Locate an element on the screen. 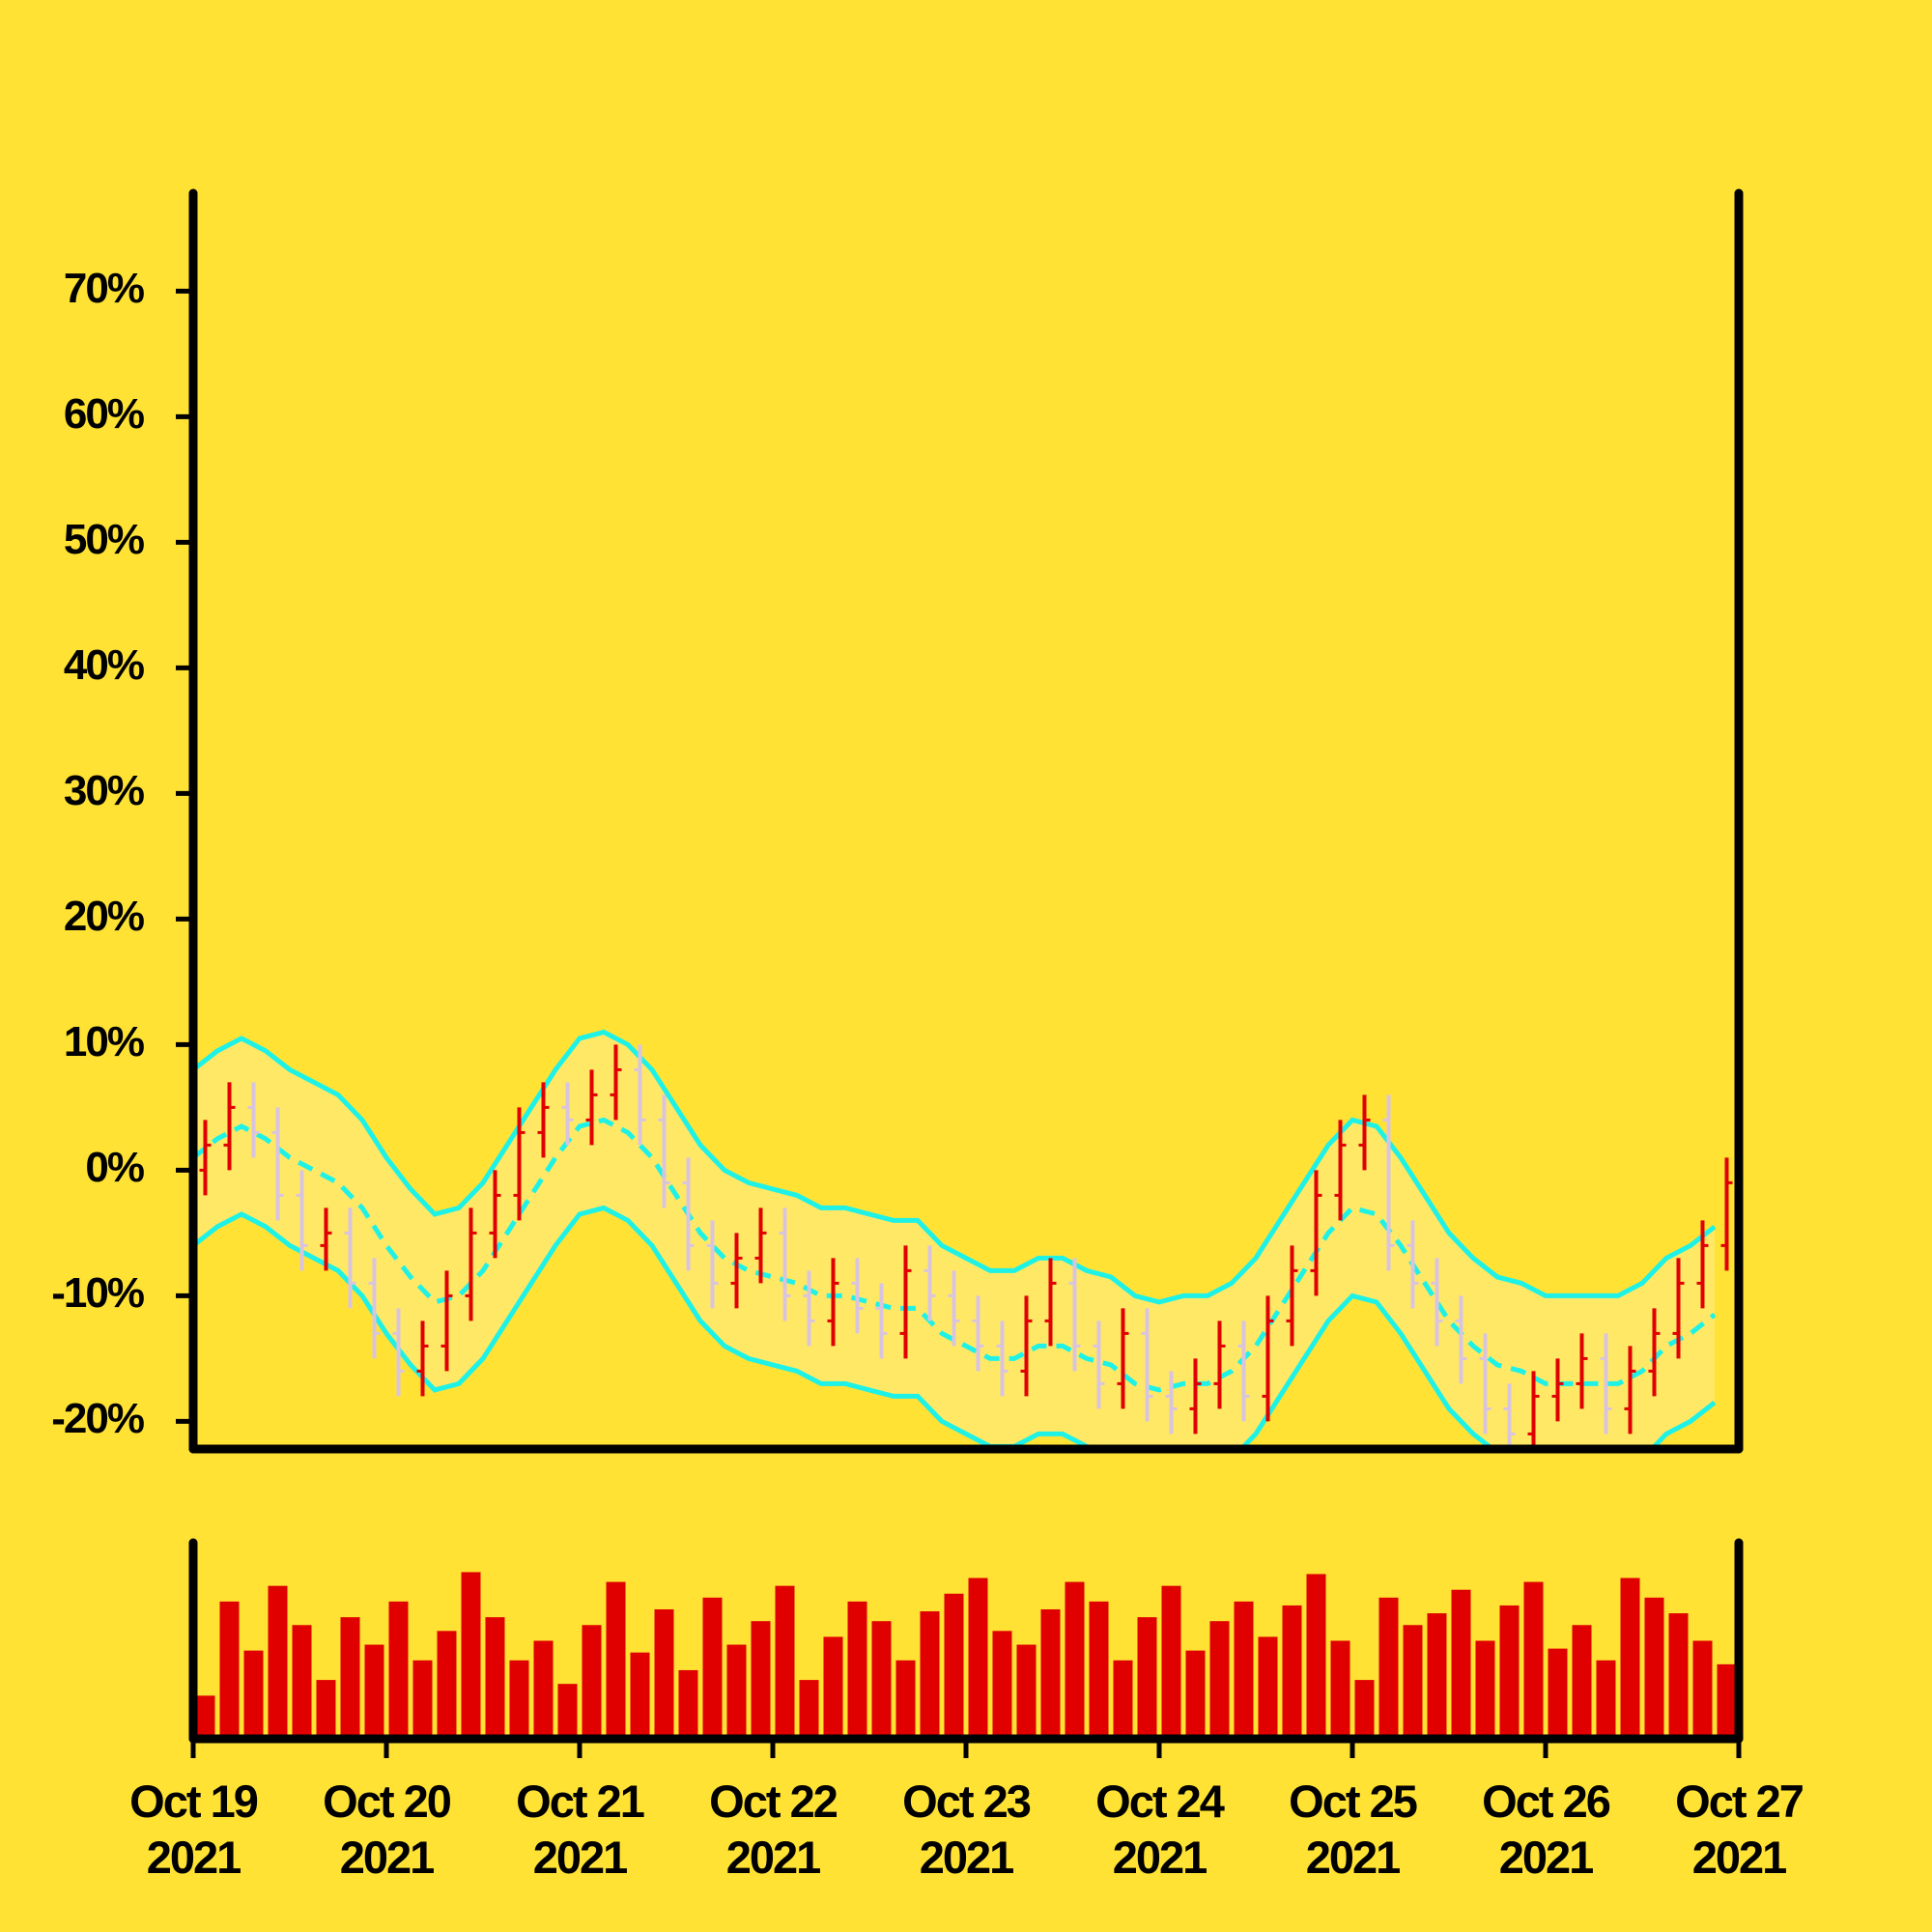 The width and height of the screenshot is (1932, 1932). y-tick-label: 40% is located at coordinates (104, 665).